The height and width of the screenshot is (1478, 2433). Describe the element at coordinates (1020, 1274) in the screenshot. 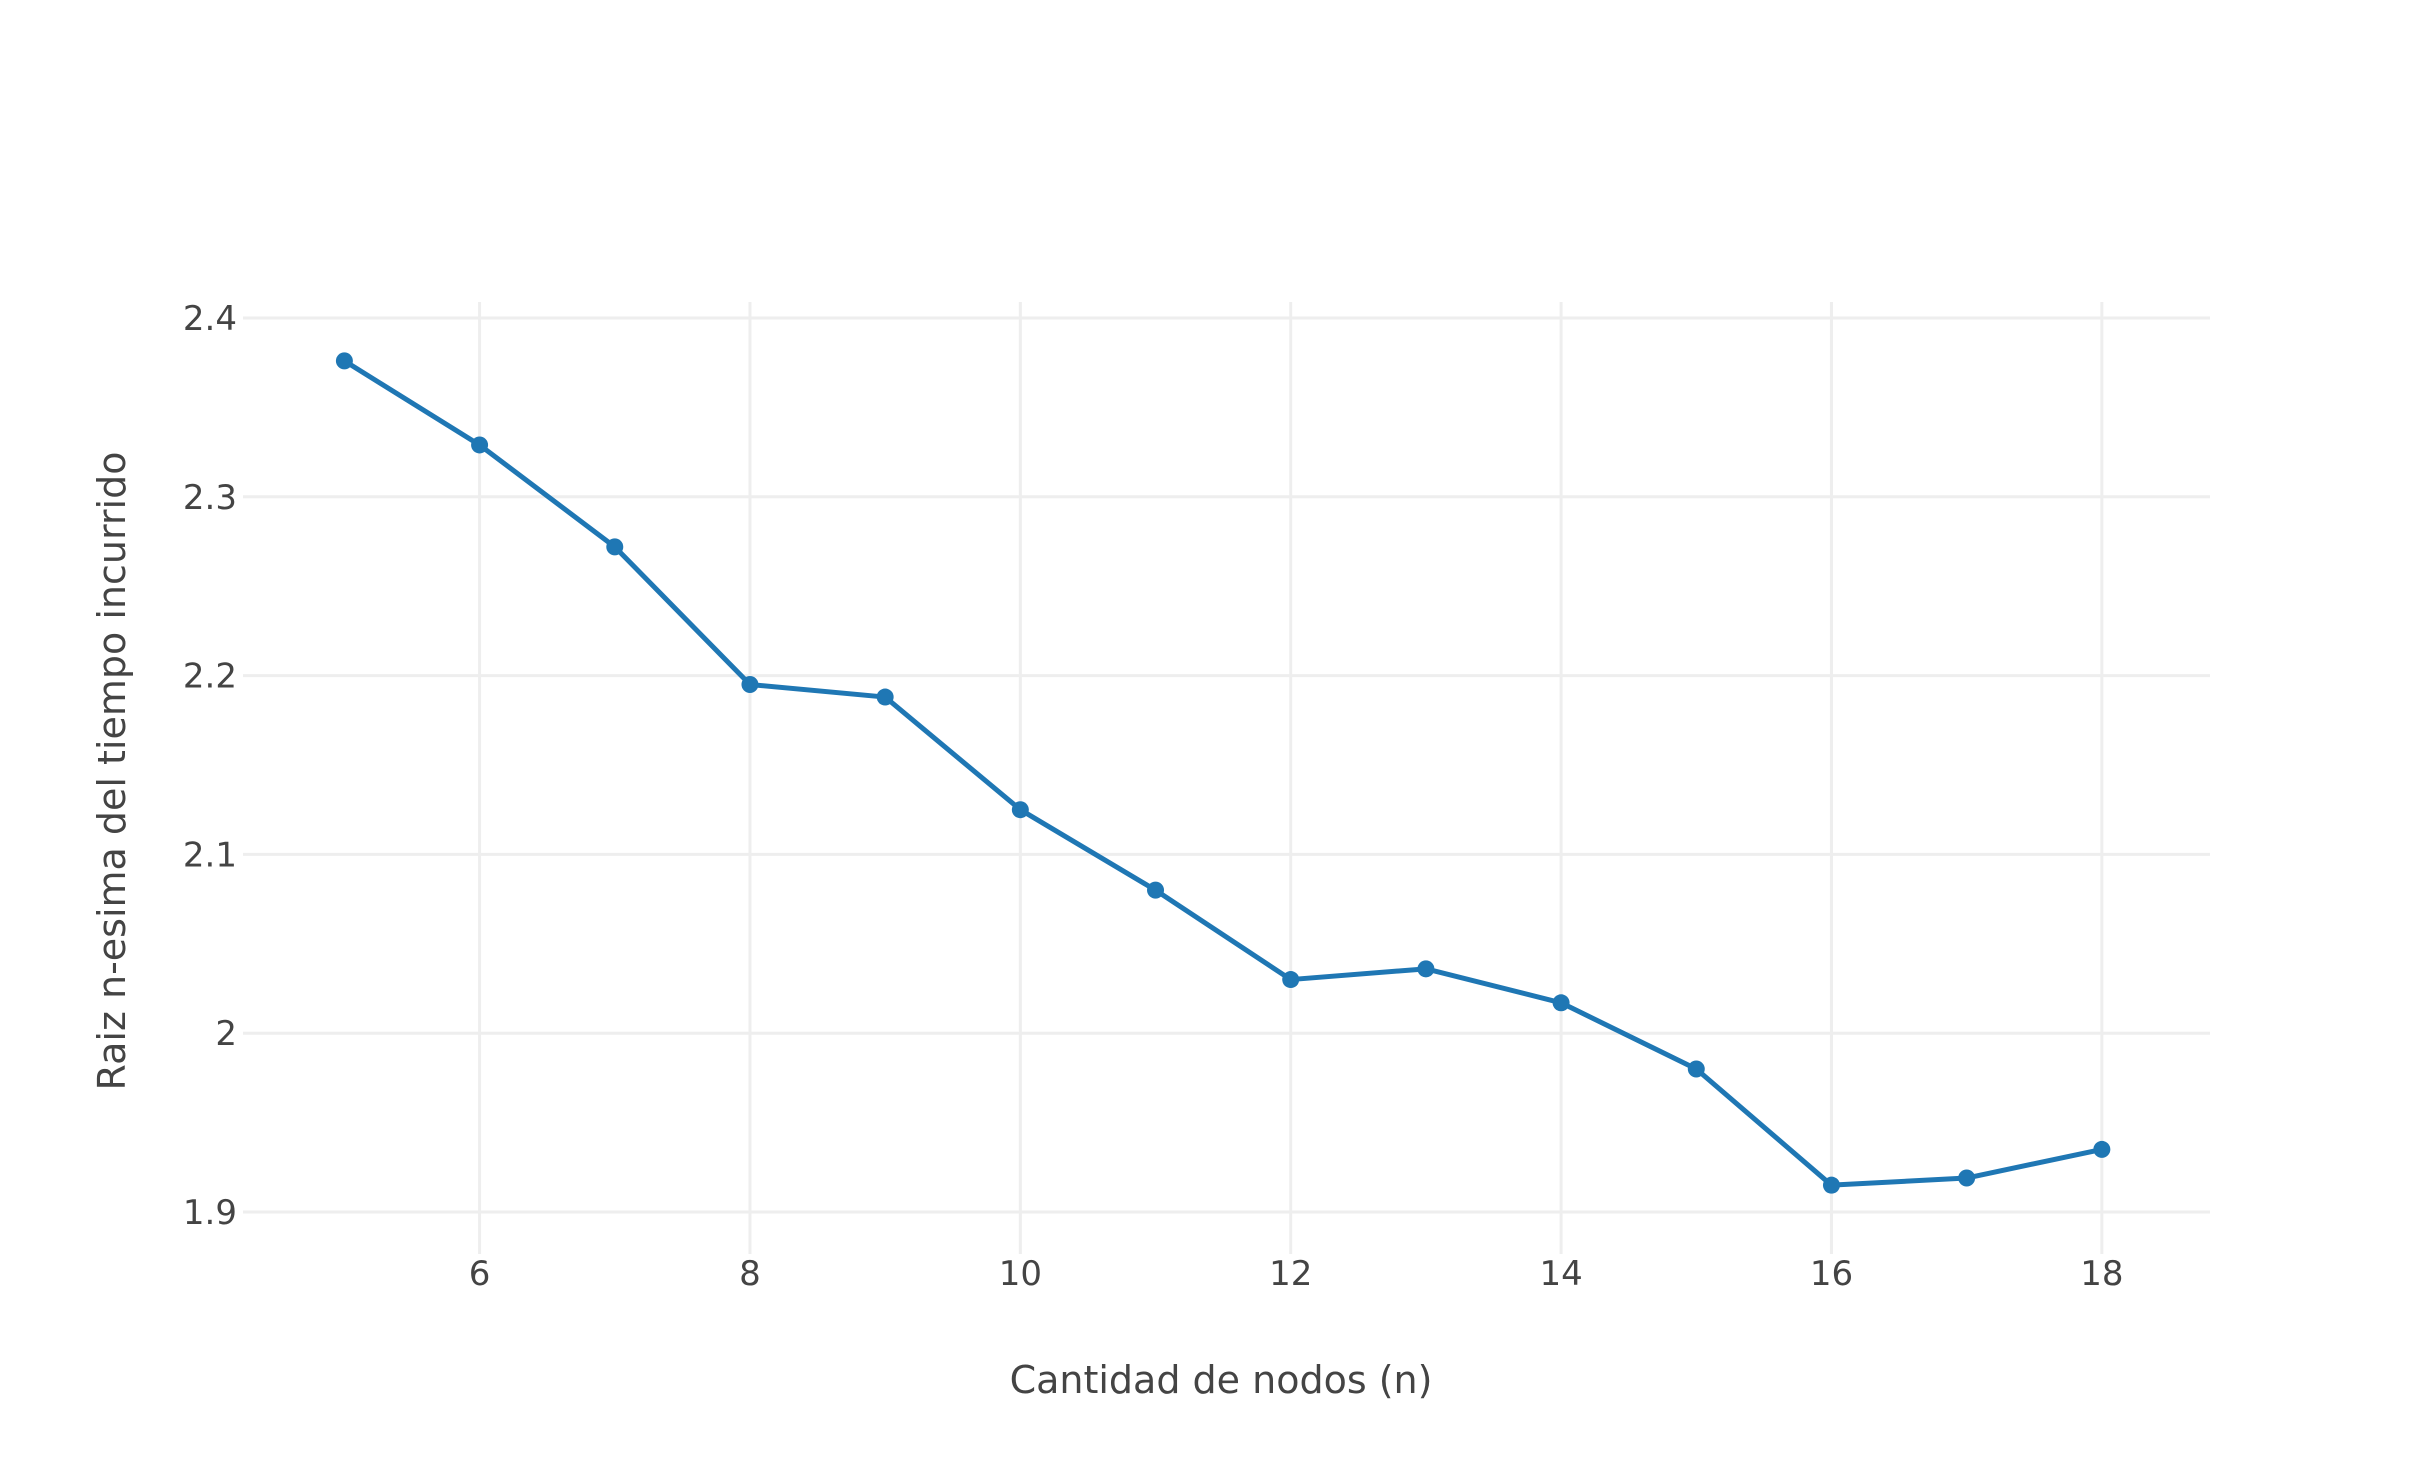

I see `x-tick-label: 10` at that location.